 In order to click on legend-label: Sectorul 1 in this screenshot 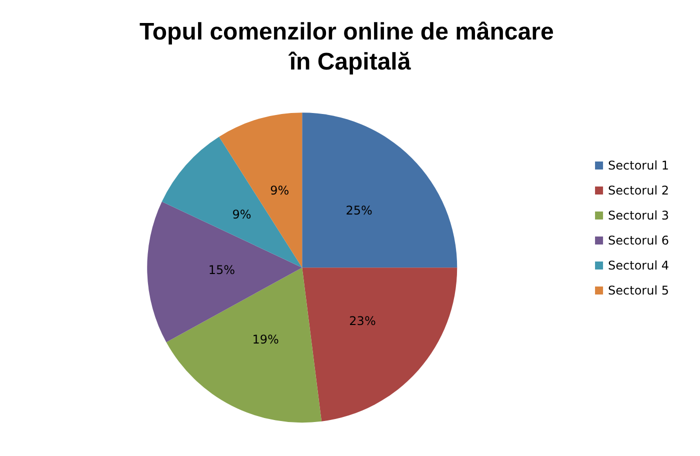, I will do `click(638, 165)`.